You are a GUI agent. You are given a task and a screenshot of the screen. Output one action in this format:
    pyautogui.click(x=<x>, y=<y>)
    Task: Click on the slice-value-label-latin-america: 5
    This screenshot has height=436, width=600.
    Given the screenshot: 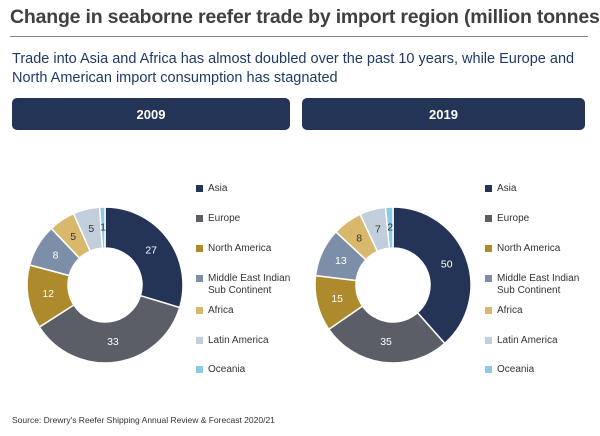 What is the action you would take?
    pyautogui.click(x=91, y=229)
    